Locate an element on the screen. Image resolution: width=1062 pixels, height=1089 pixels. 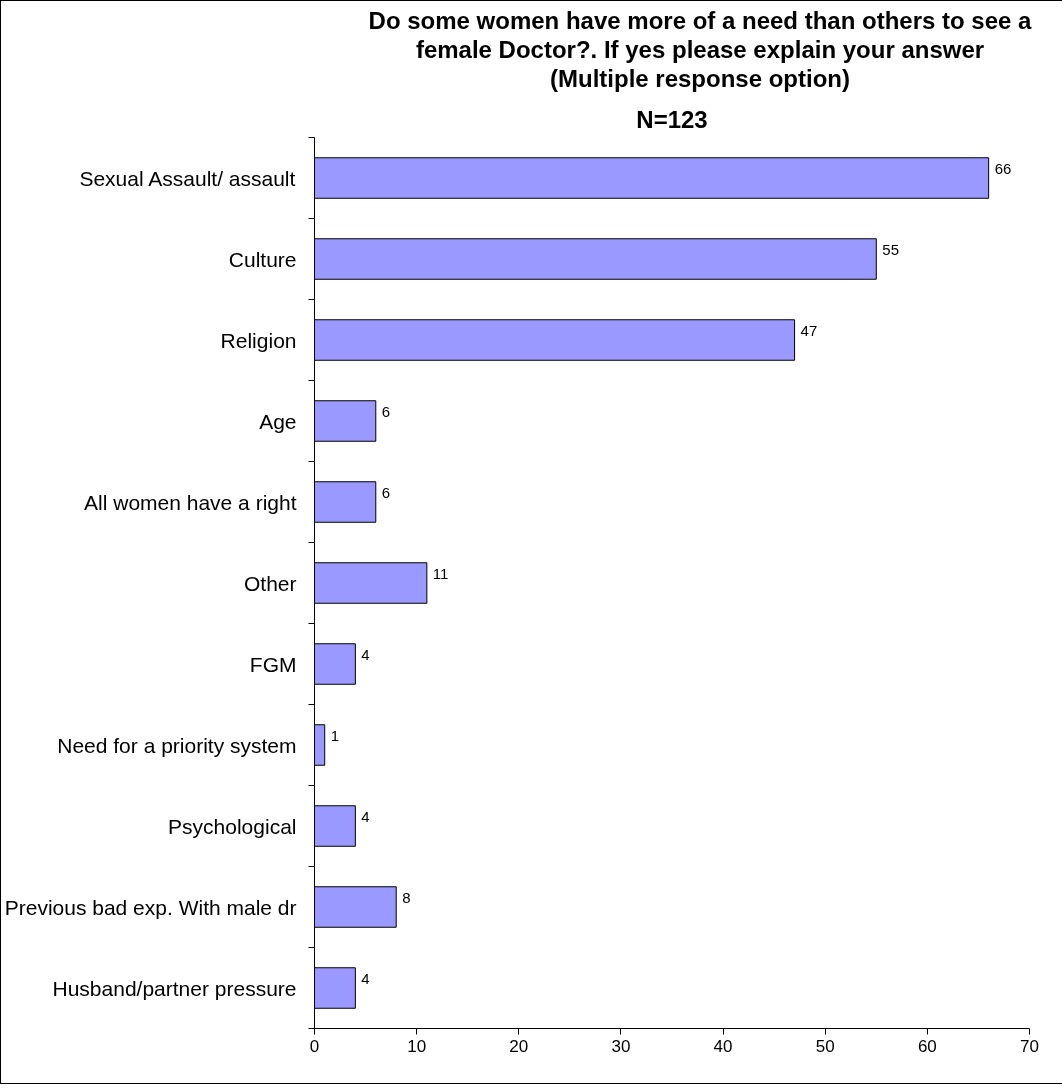
y-tick-label: Psychological is located at coordinates (232, 826).